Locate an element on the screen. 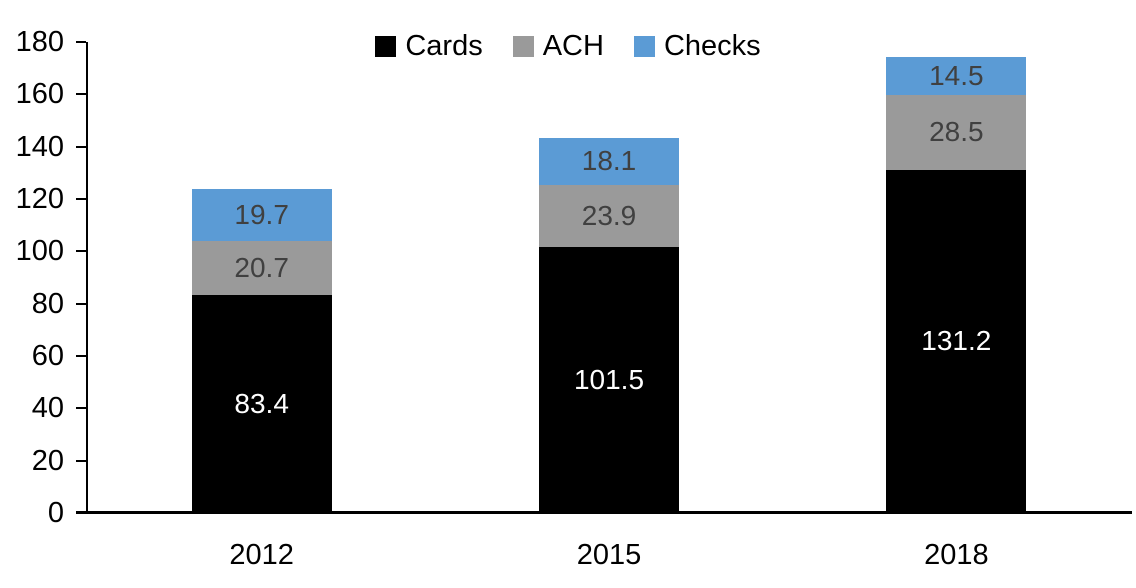 This screenshot has width=1136, height=588. bar-value-label: 131.2 is located at coordinates (956, 341).